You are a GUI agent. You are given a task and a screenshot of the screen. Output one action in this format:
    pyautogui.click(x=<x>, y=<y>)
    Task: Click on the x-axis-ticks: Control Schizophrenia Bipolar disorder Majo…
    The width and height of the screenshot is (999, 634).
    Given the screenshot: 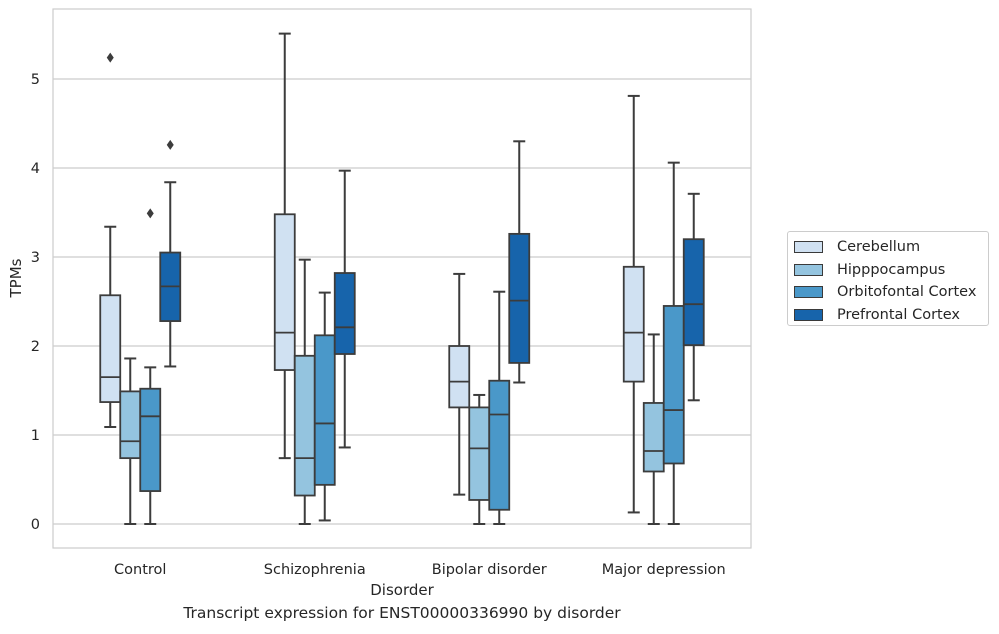 What is the action you would take?
    pyautogui.click(x=420, y=570)
    